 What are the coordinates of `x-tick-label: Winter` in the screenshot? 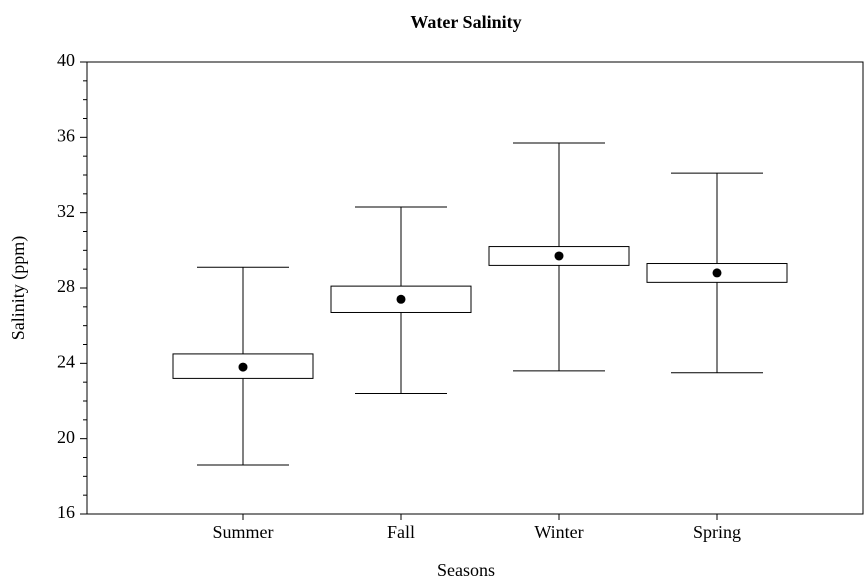 It's located at (558, 532).